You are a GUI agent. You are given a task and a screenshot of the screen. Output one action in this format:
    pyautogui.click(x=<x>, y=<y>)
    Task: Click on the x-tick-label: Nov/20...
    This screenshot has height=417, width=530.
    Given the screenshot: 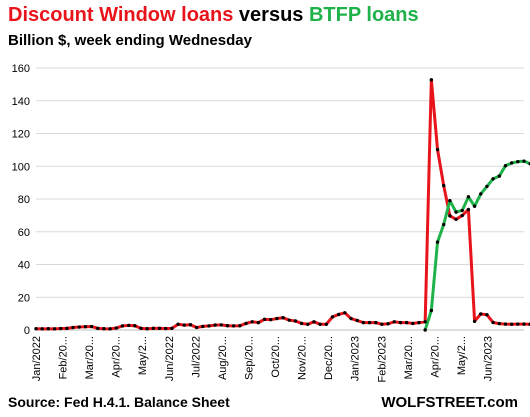 What is the action you would take?
    pyautogui.click(x=303, y=358)
    